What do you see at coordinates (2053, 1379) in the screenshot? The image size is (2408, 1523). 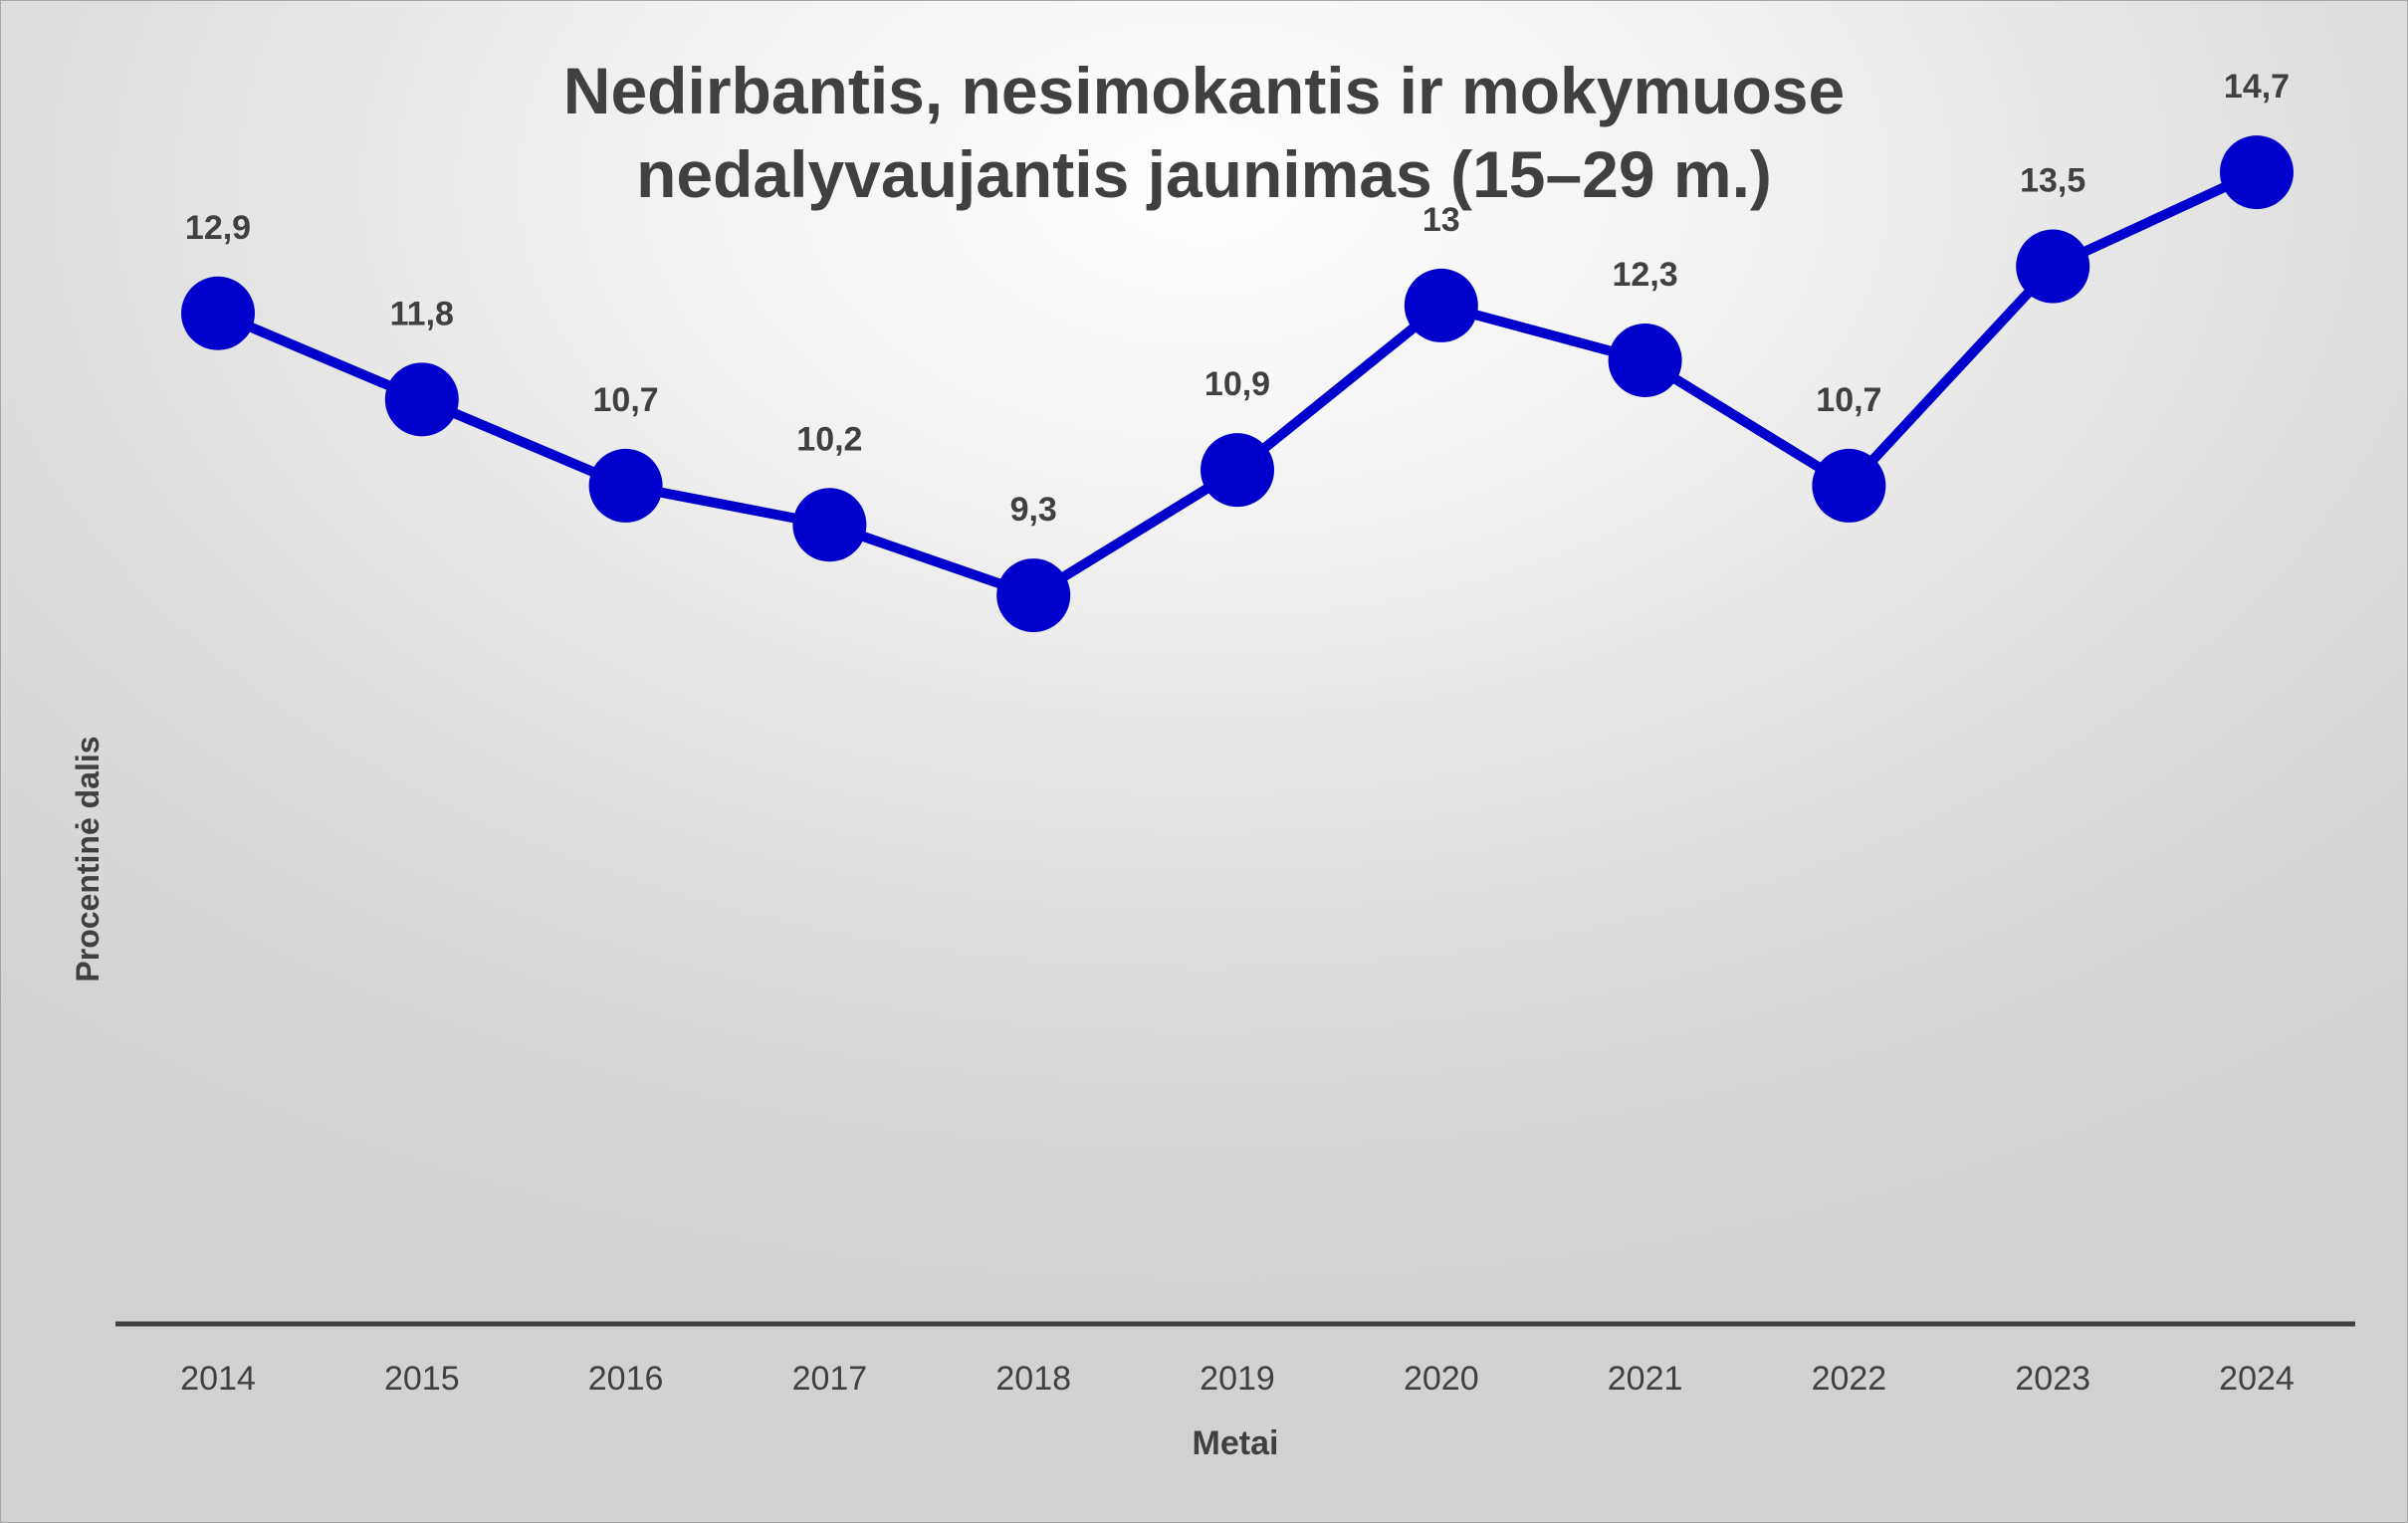 I see `x-tick-label: 2023` at bounding box center [2053, 1379].